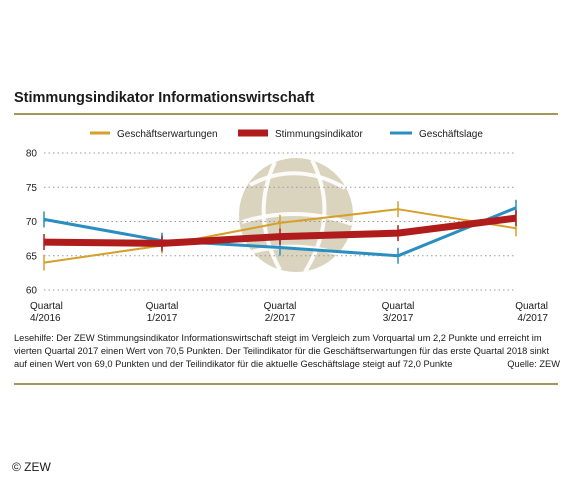 This screenshot has width=570, height=480. I want to click on caption-rule, so click(286, 384).